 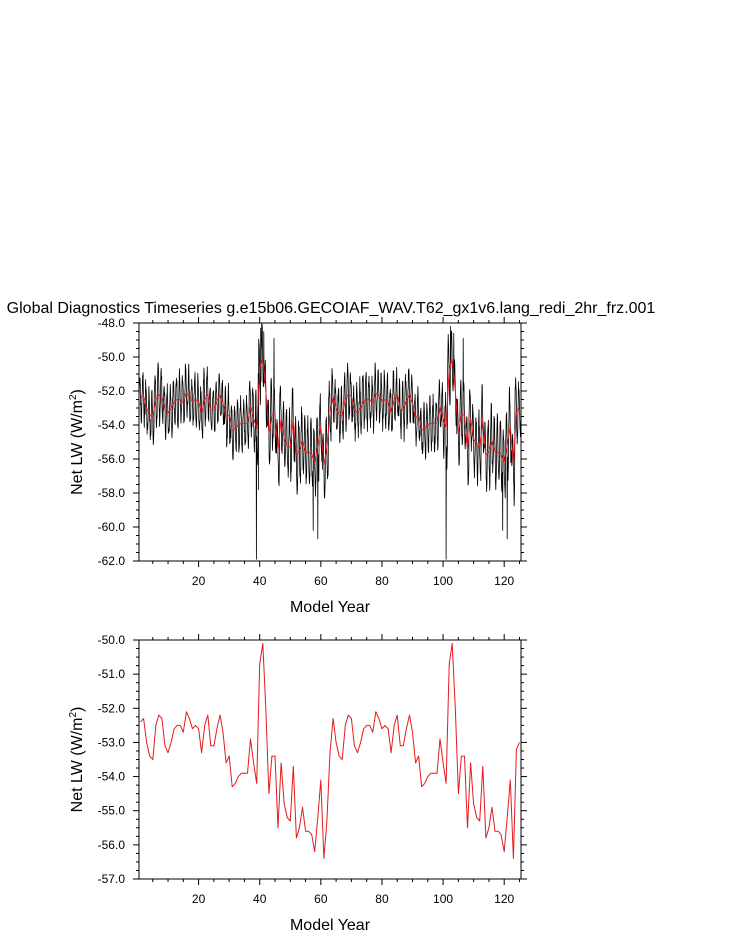 What do you see at coordinates (112, 674) in the screenshot?
I see `y-tick-label: -51.0` at bounding box center [112, 674].